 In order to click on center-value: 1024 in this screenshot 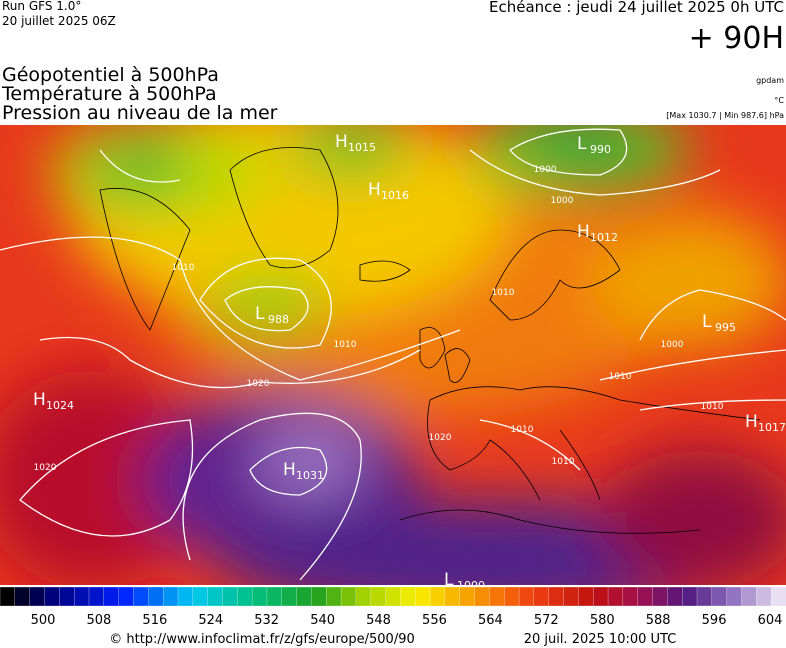, I will do `click(60, 405)`.